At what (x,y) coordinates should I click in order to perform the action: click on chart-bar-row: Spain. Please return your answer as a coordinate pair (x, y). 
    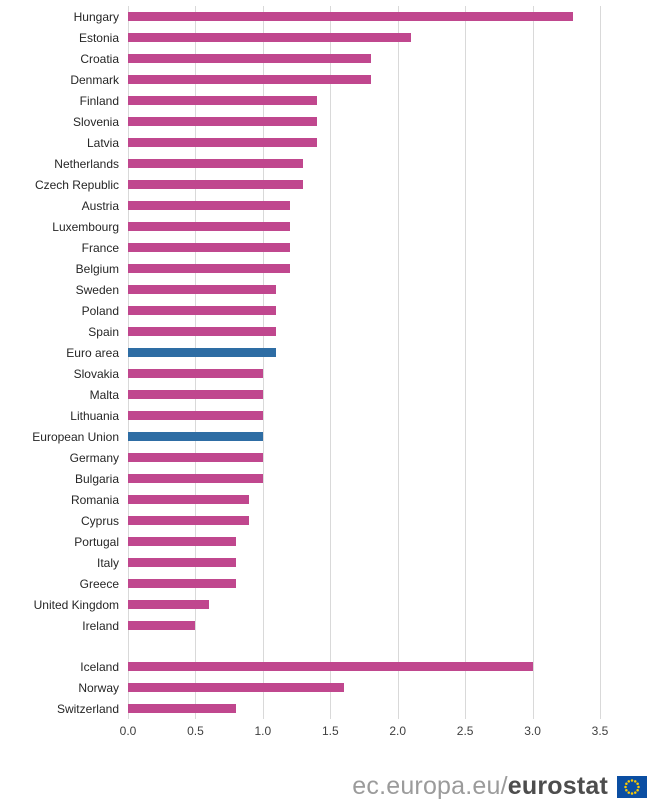
    Looking at the image, I should click on (344, 331).